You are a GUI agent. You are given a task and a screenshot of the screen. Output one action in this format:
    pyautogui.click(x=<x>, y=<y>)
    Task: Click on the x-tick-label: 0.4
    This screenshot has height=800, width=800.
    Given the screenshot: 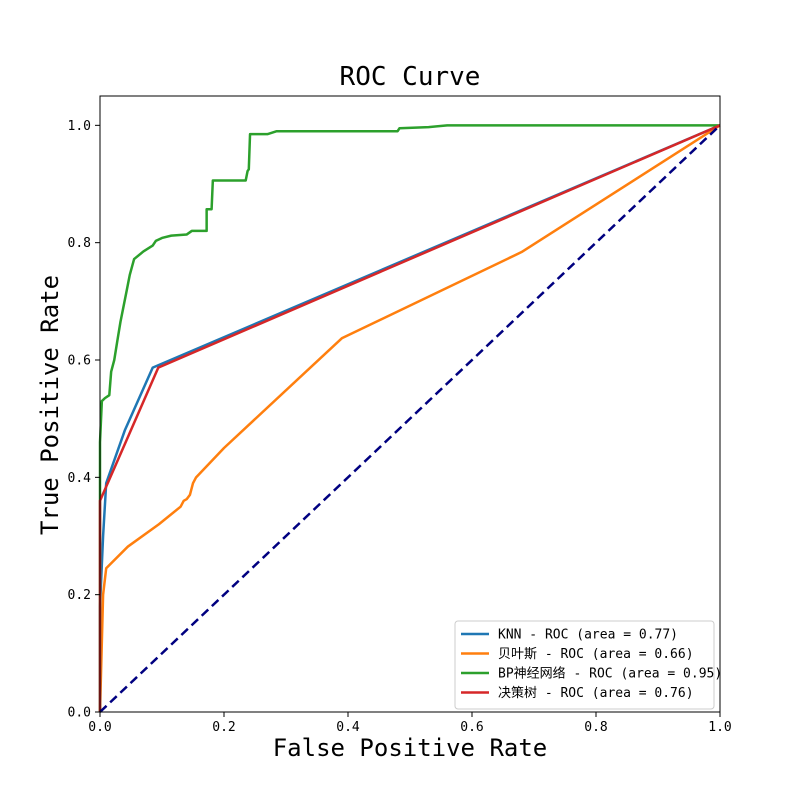 What is the action you would take?
    pyautogui.click(x=348, y=727)
    